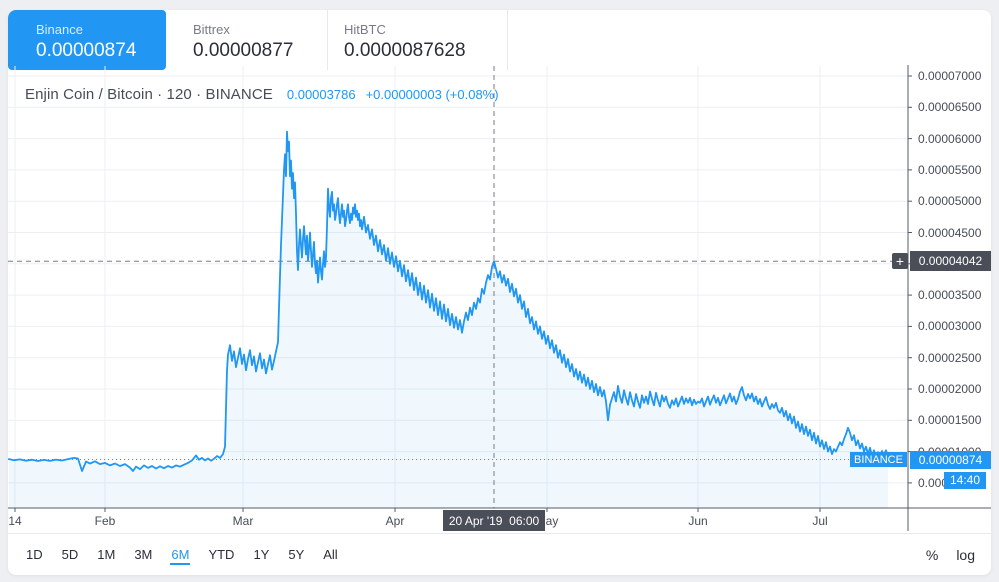 The height and width of the screenshot is (582, 999). What do you see at coordinates (950, 169) in the screenshot?
I see `price-axis-label: 0.00005500` at bounding box center [950, 169].